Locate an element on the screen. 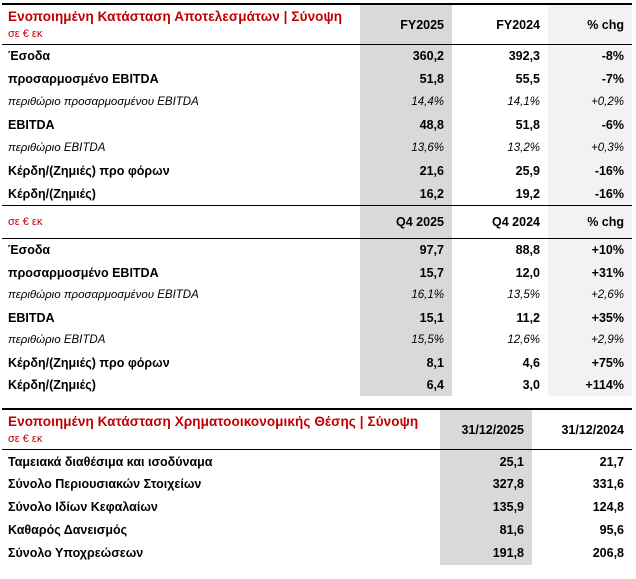 This screenshot has height=579, width=636. table-row: Ταμειακά διαθέσιμα και ισοδύναμα 25,1 21,7 is located at coordinates (317, 461).